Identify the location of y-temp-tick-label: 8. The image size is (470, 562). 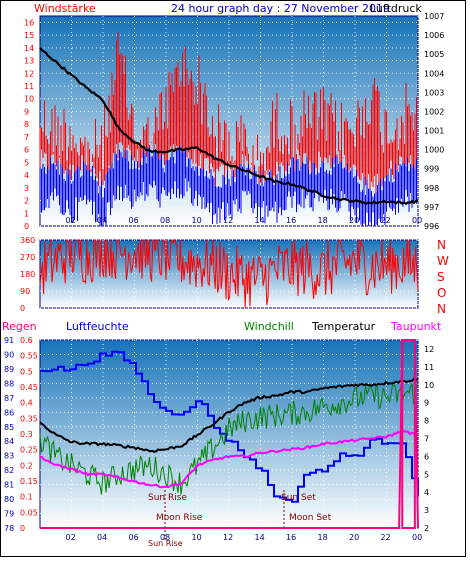
(426, 421).